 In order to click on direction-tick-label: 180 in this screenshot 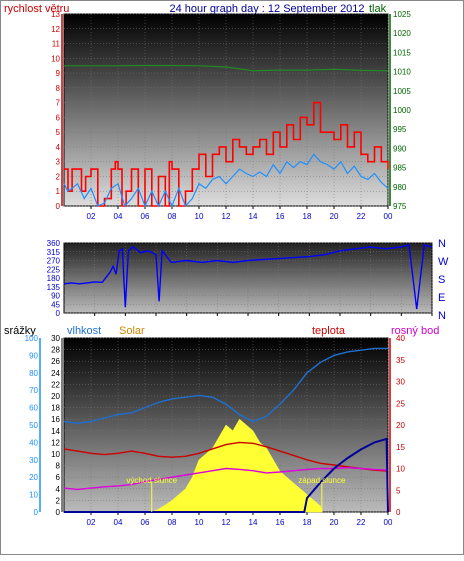, I will do `click(54, 278)`.